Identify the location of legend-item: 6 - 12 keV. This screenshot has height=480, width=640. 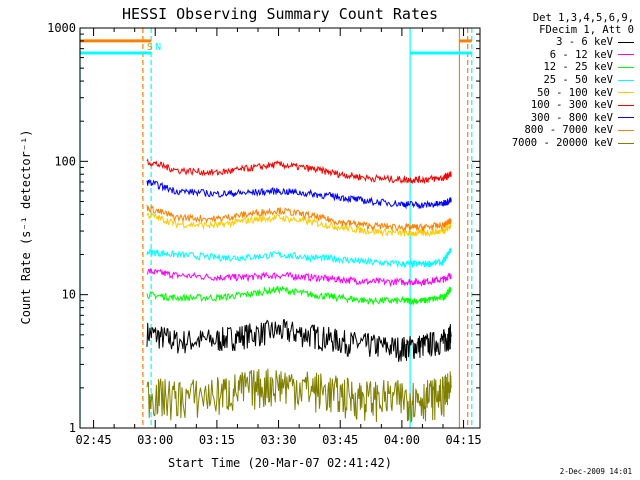
(556, 55).